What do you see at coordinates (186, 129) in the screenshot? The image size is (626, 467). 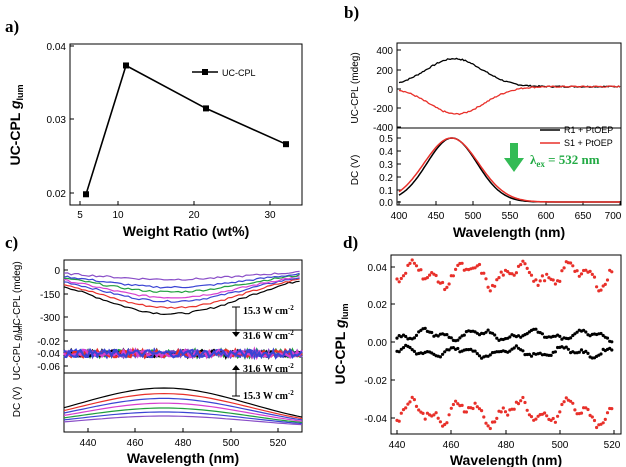 I see `panel-a-series-line` at bounding box center [186, 129].